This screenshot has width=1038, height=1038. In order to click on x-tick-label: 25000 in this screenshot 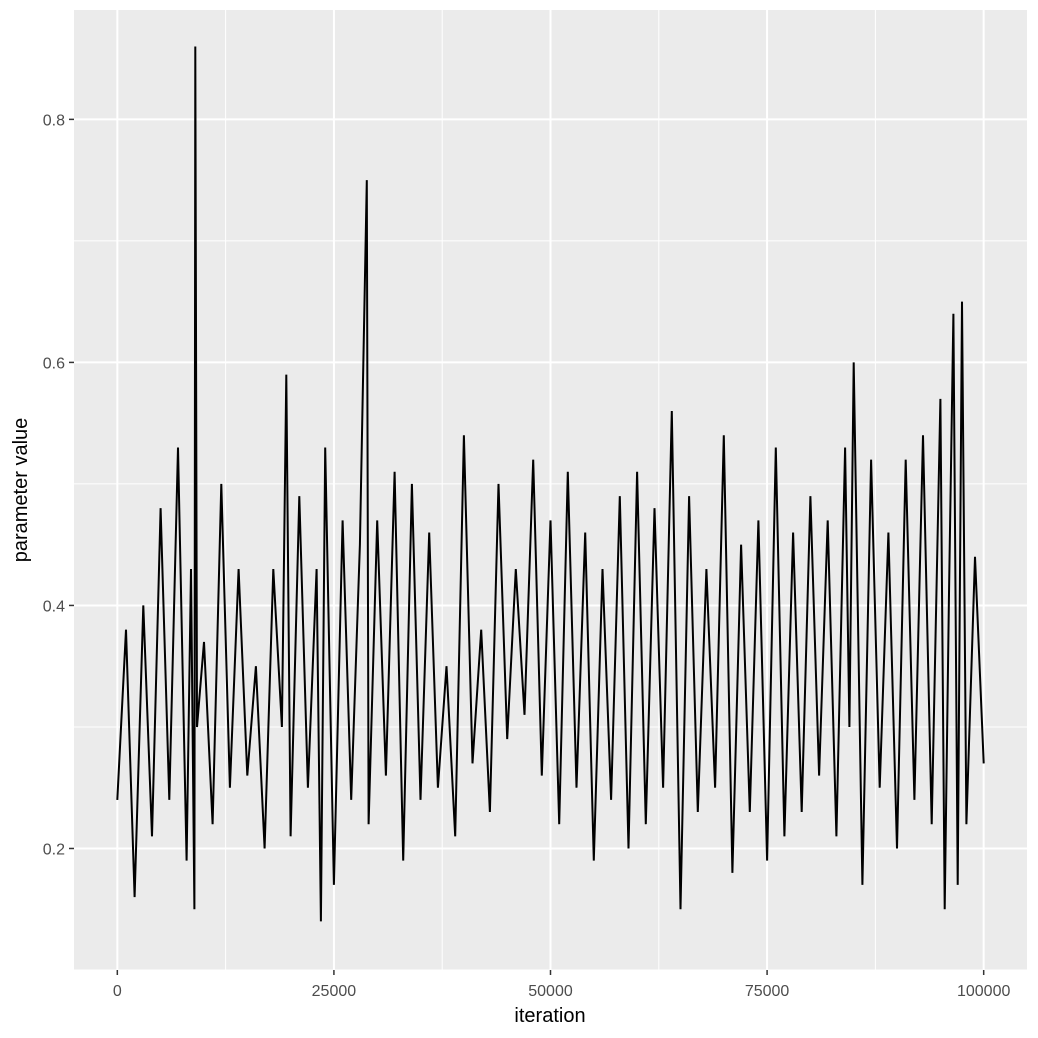, I will do `click(334, 991)`.